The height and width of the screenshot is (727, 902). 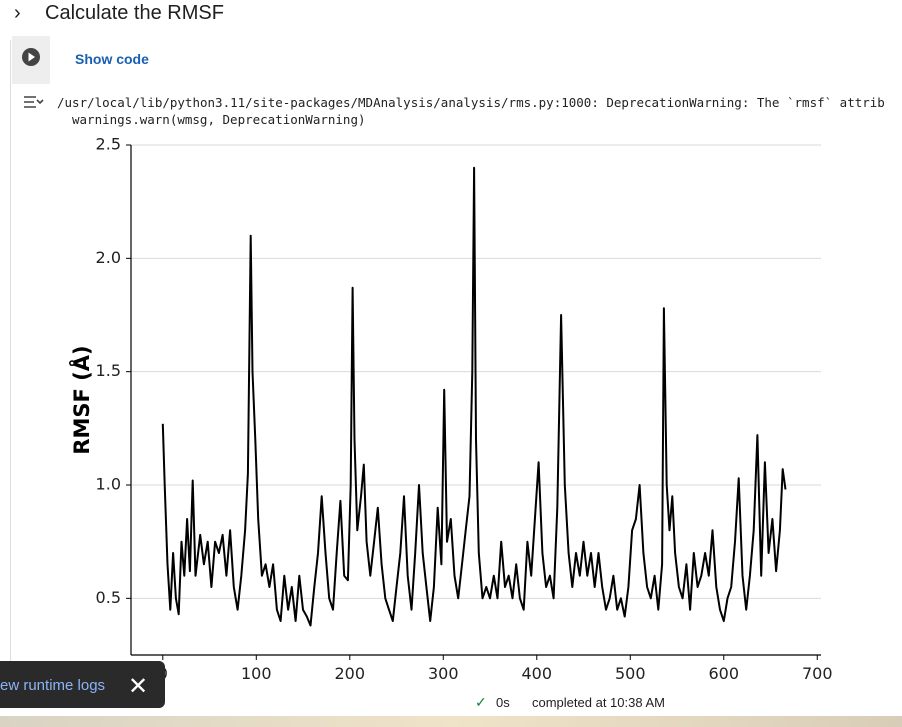 What do you see at coordinates (481, 702) in the screenshot?
I see `status-check: ✓` at bounding box center [481, 702].